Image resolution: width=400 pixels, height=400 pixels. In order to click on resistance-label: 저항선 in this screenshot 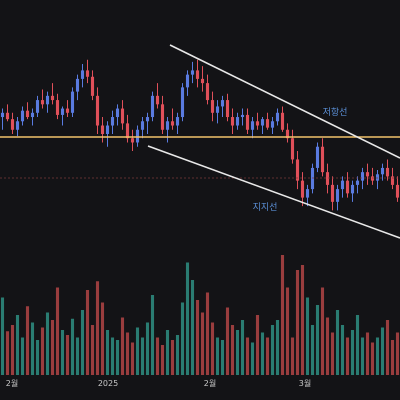, I will do `click(335, 112)`.